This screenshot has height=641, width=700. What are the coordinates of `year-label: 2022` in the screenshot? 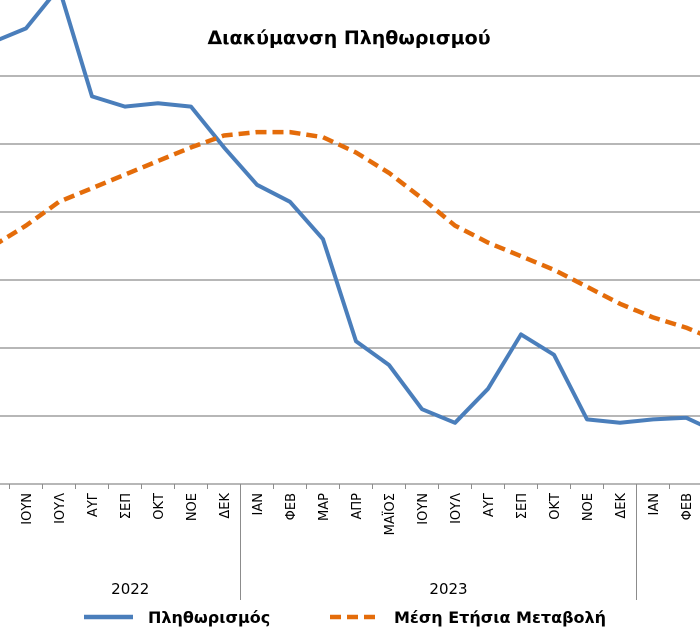 It's located at (130, 589).